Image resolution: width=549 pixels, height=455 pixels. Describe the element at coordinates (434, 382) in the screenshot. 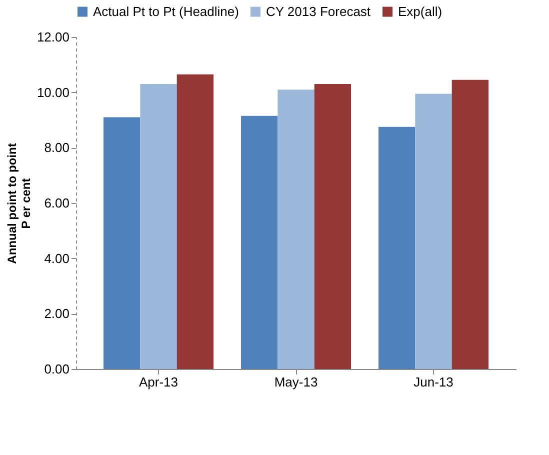

I see `x-tick-label: Jun-13` at that location.